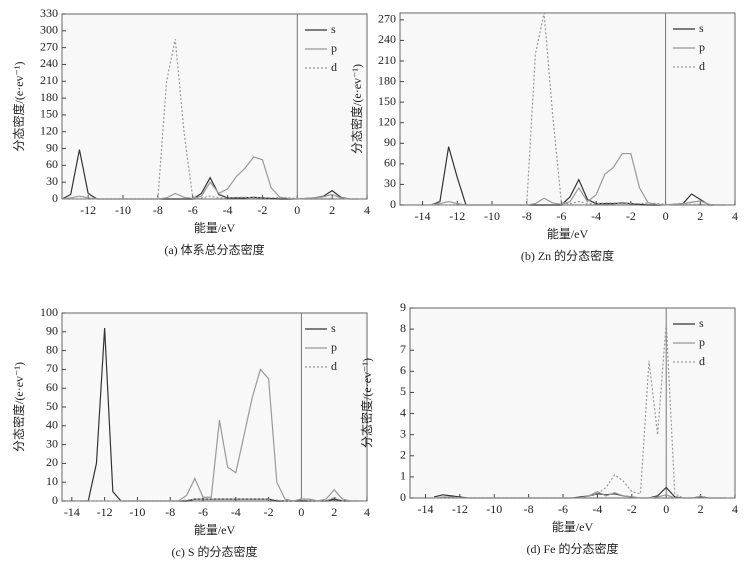 Image resolution: width=750 pixels, height=567 pixels. Describe the element at coordinates (52, 406) in the screenshot. I see `y-tick-label: 50` at that location.